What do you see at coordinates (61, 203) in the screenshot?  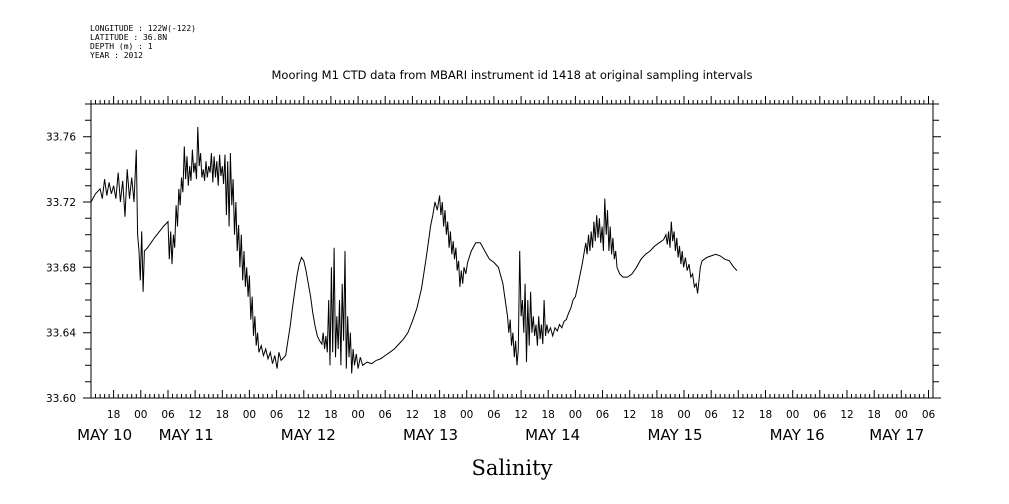 I see `y-tick-label: 33.72` at bounding box center [61, 203].